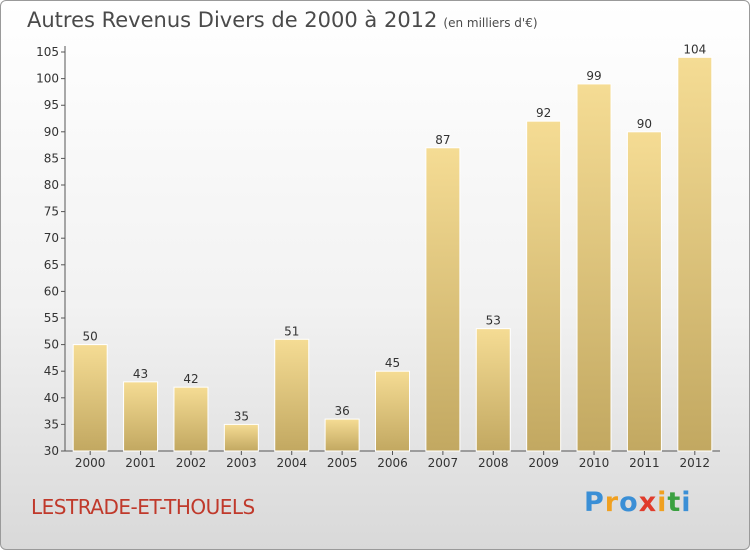 This screenshot has height=550, width=750. What do you see at coordinates (190, 379) in the screenshot?
I see `data-label-2002: 42` at bounding box center [190, 379].